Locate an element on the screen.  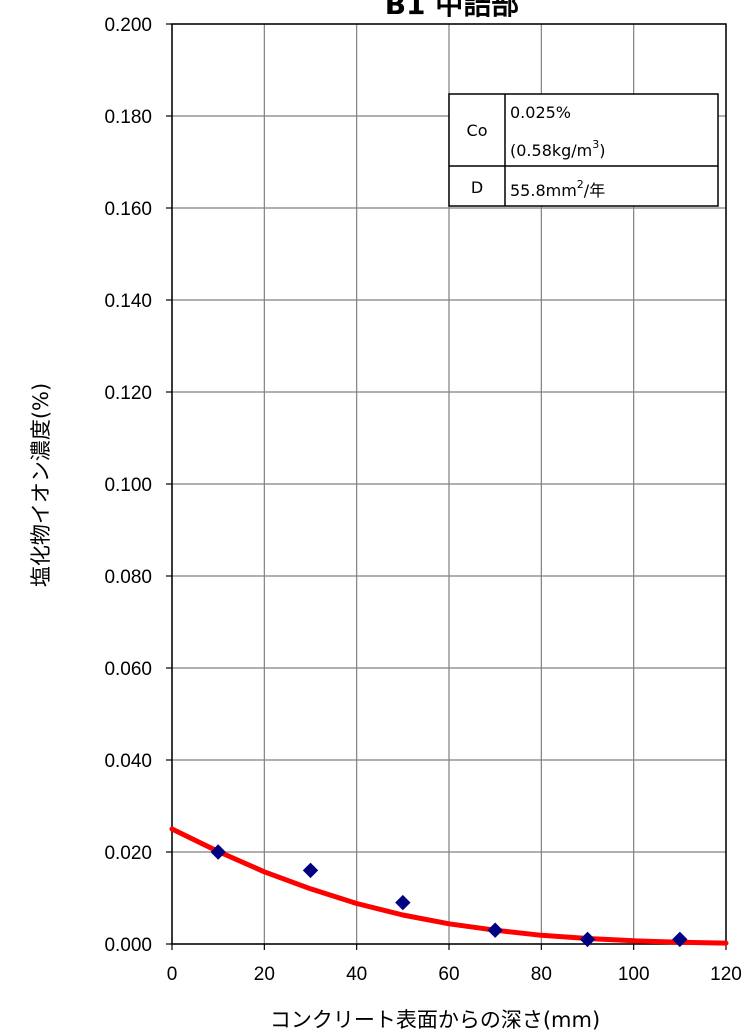
param-d-text: 55.8mm is located at coordinates (543, 190).